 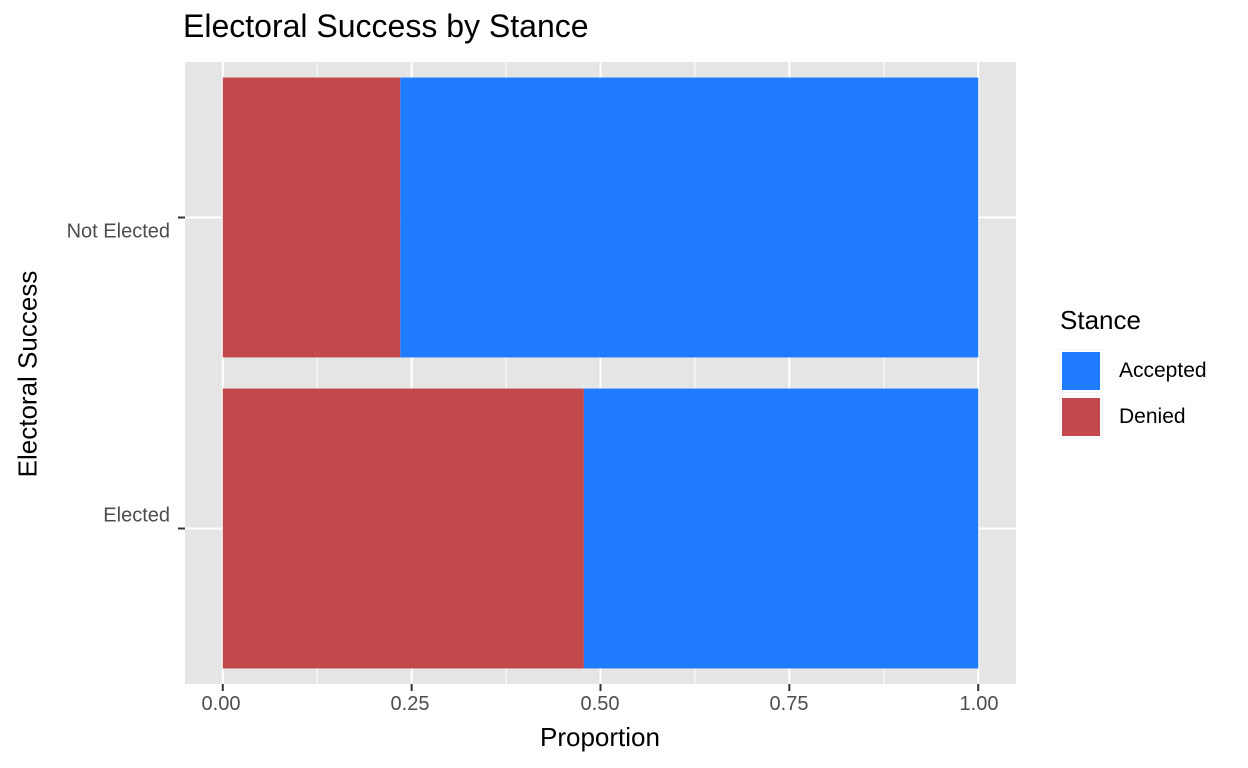 I want to click on legend-swatch-denied, so click(x=1081, y=417).